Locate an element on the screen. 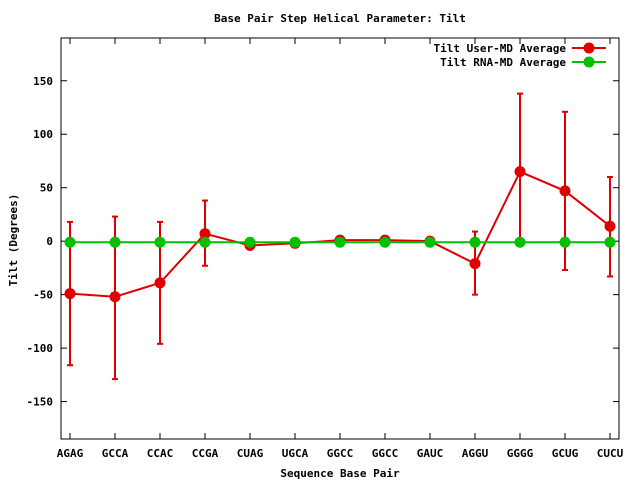  x-tick-label: CCAC is located at coordinates (160, 453).